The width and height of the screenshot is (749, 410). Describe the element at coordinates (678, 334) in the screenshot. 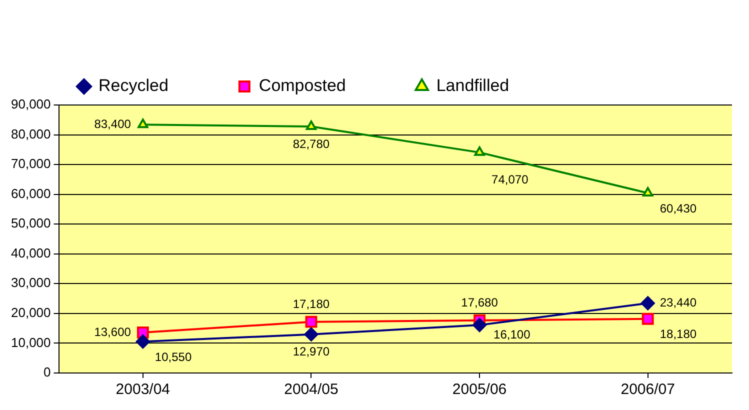

I see `data-label: 18,180` at that location.